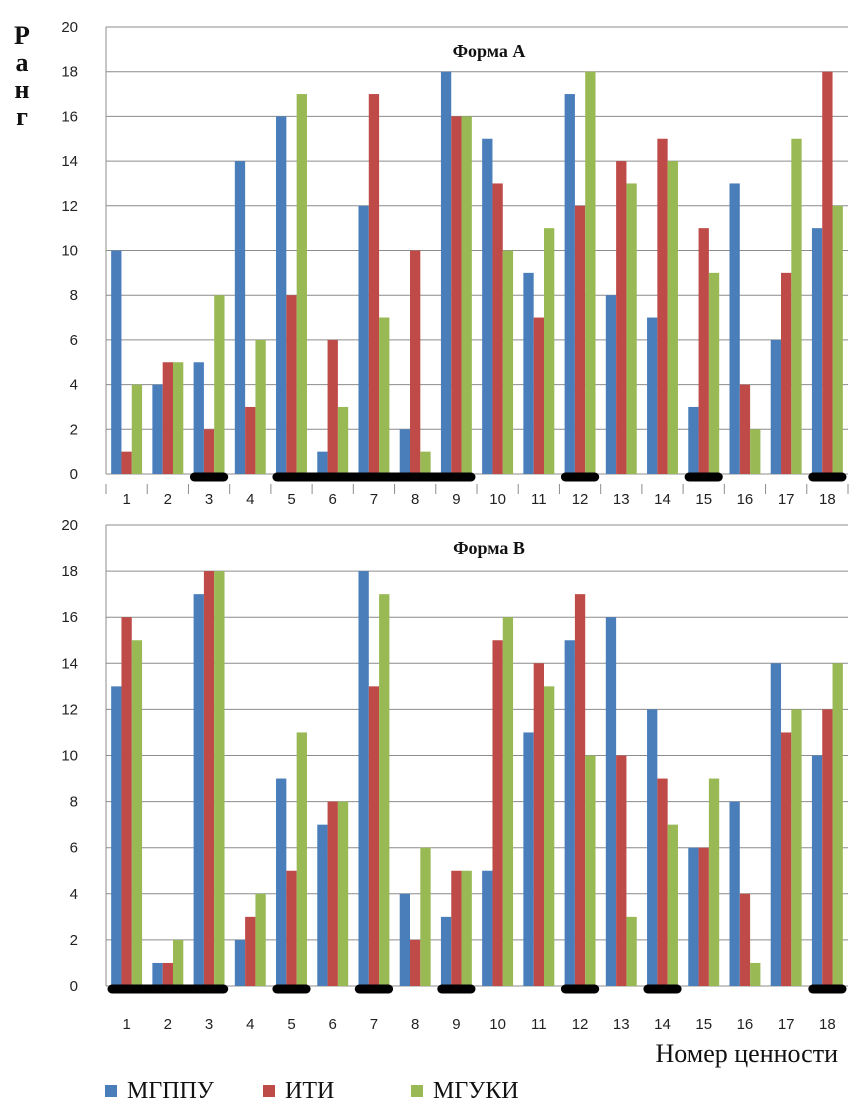  What do you see at coordinates (497, 499) in the screenshot?
I see `x-tick-label: 10` at bounding box center [497, 499].